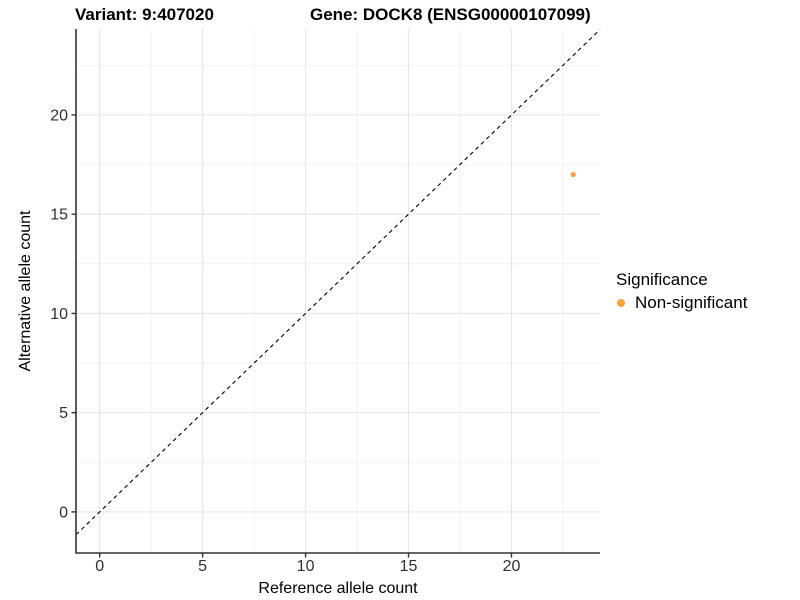  I want to click on x-axis-title: Reference allele count, so click(338, 588).